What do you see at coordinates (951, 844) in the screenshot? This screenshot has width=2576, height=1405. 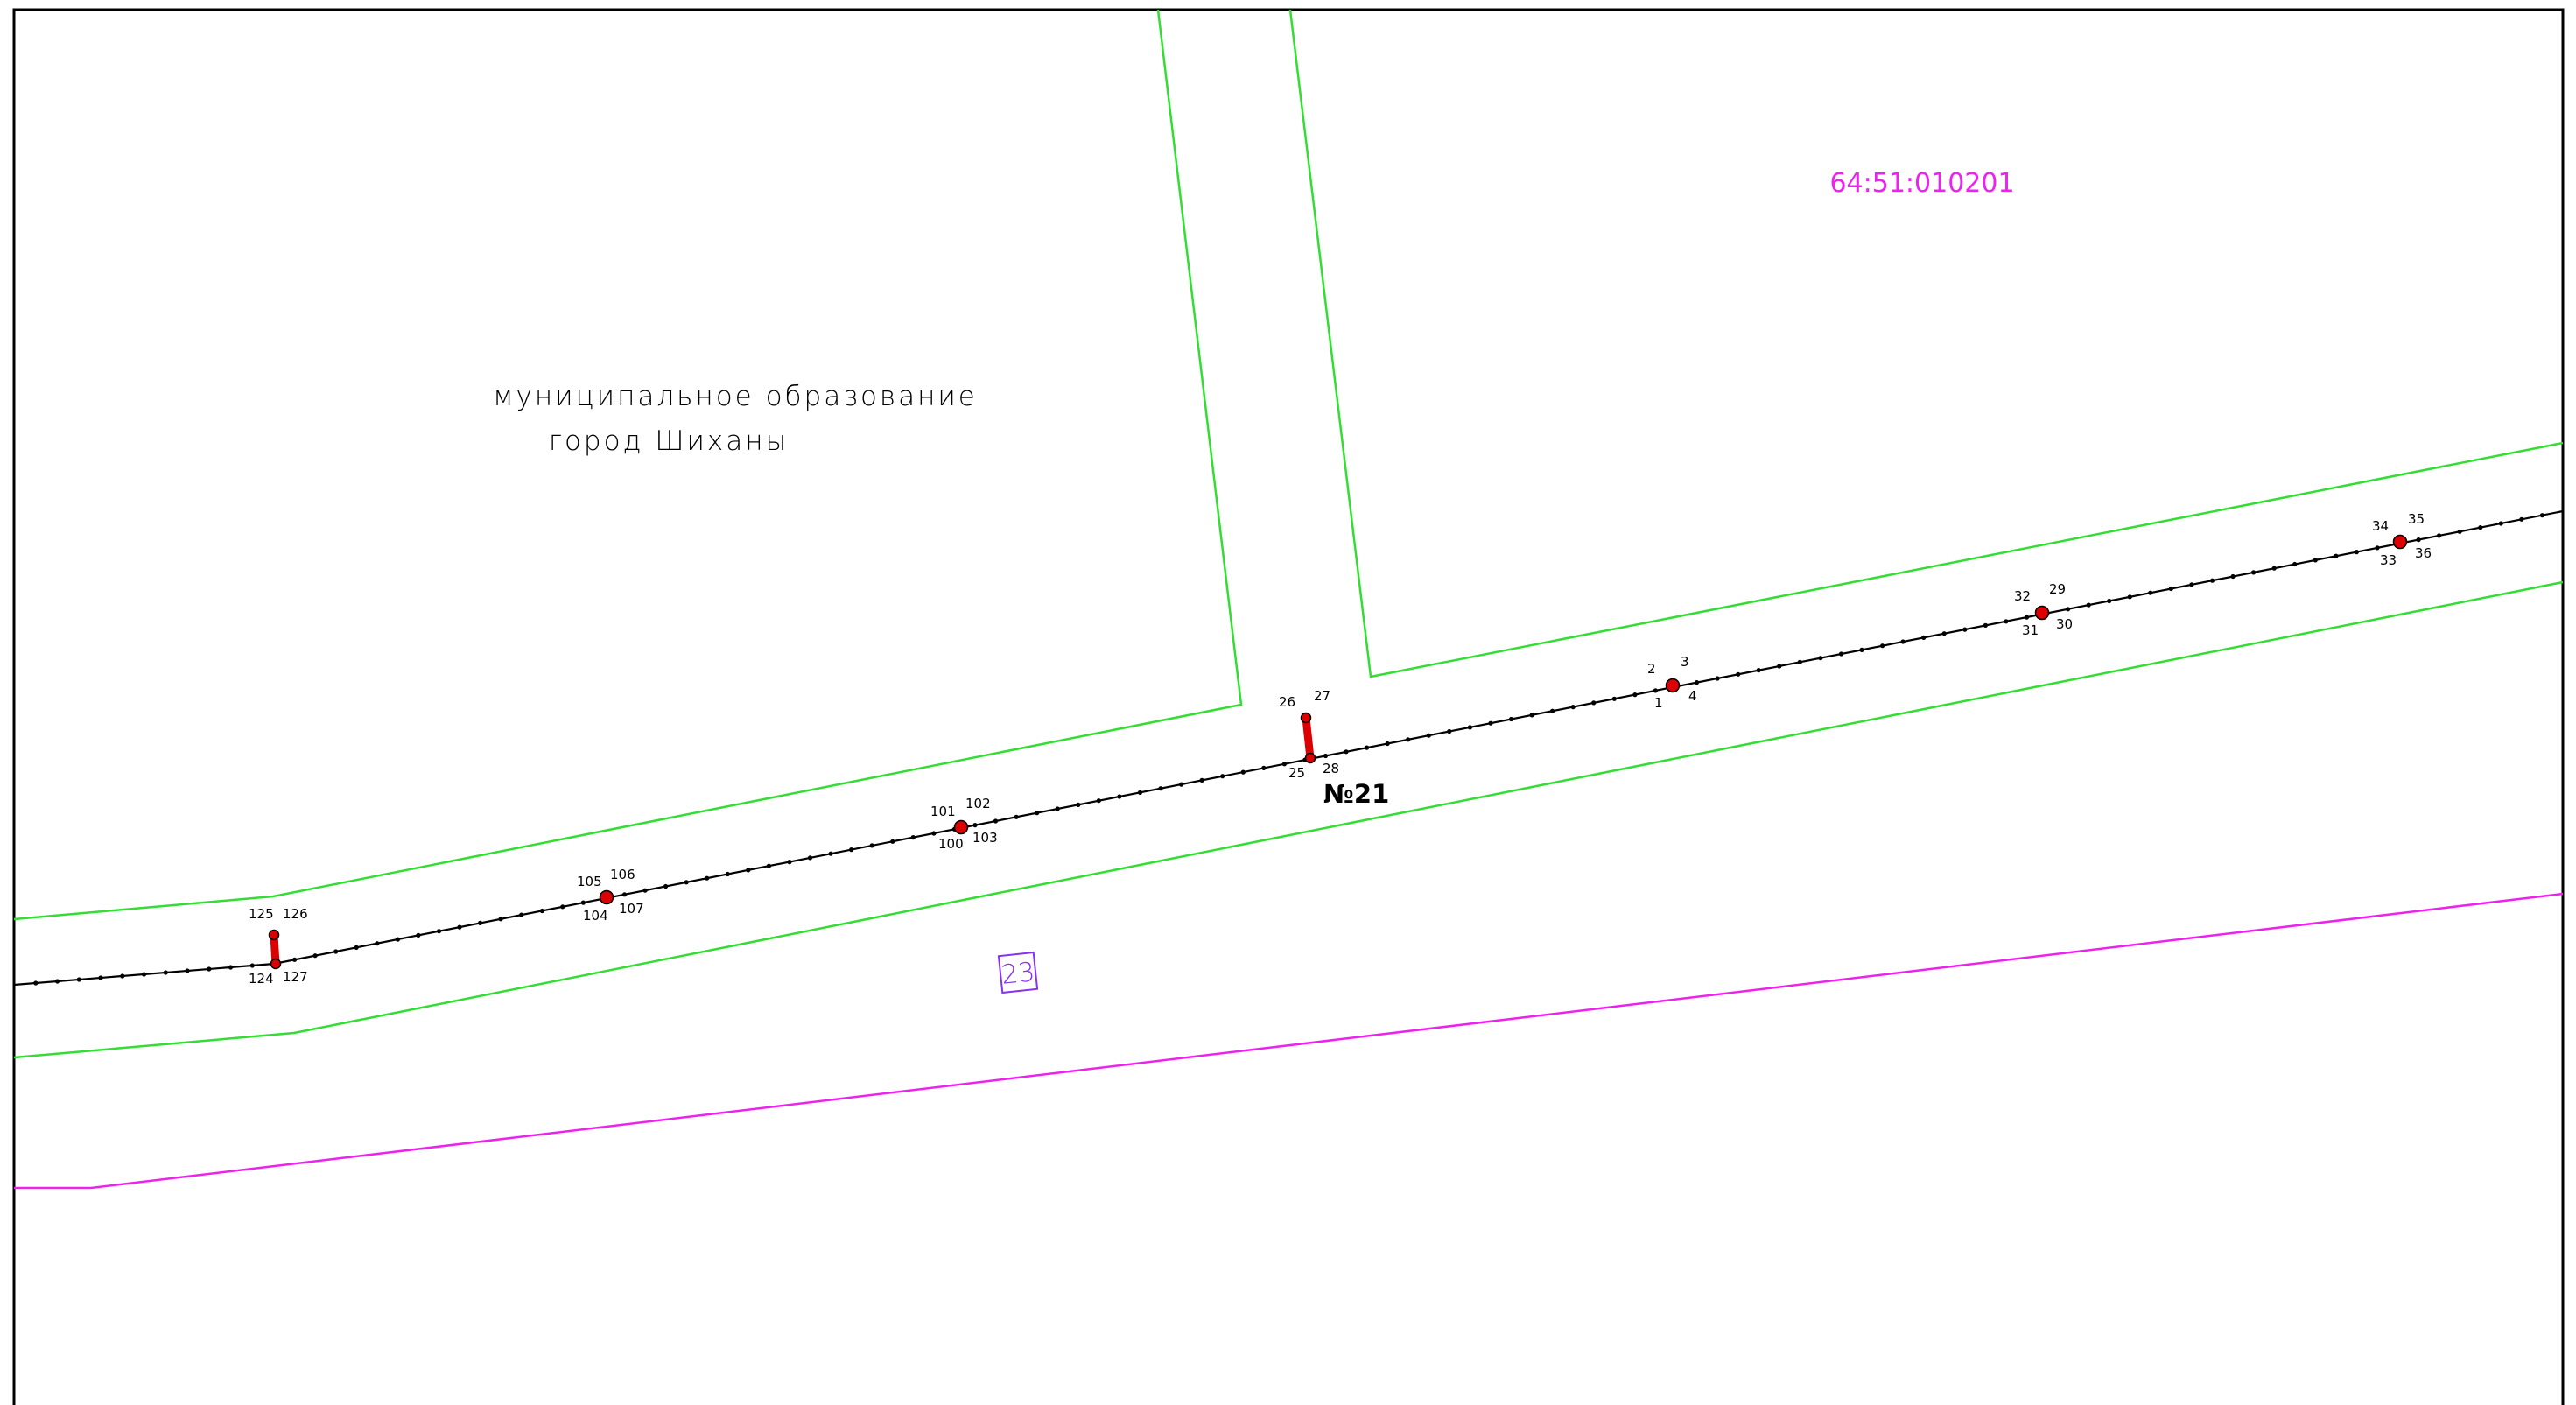 I see `point-label-100: 100` at bounding box center [951, 844].